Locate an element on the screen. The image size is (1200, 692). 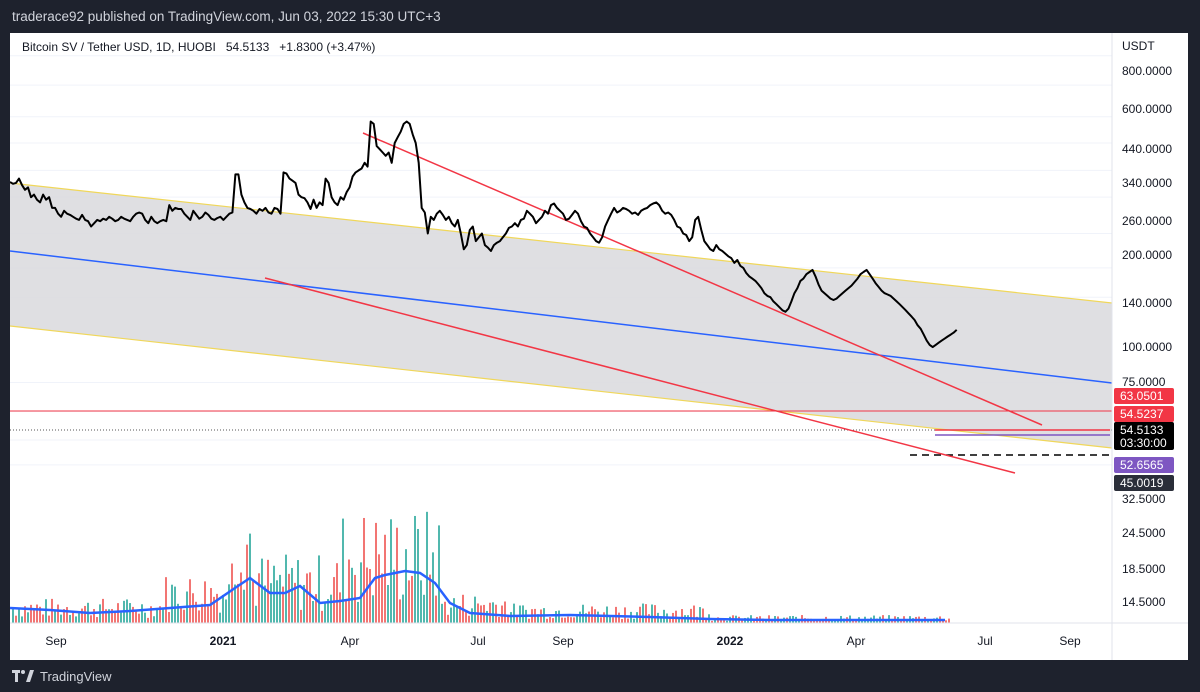
price-label-value: 54.5237 is located at coordinates (1142, 414).